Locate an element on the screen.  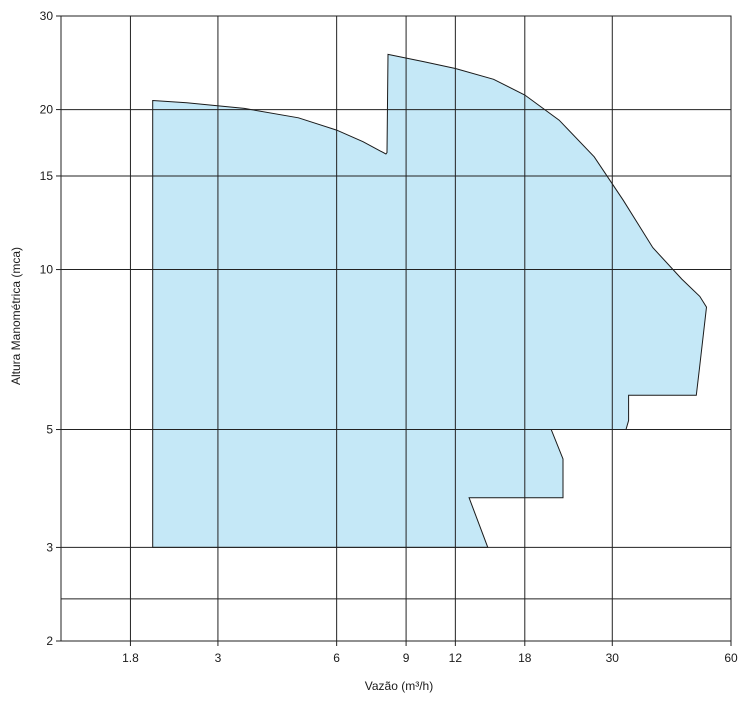
x-tick-label: 12 is located at coordinates (456, 658).